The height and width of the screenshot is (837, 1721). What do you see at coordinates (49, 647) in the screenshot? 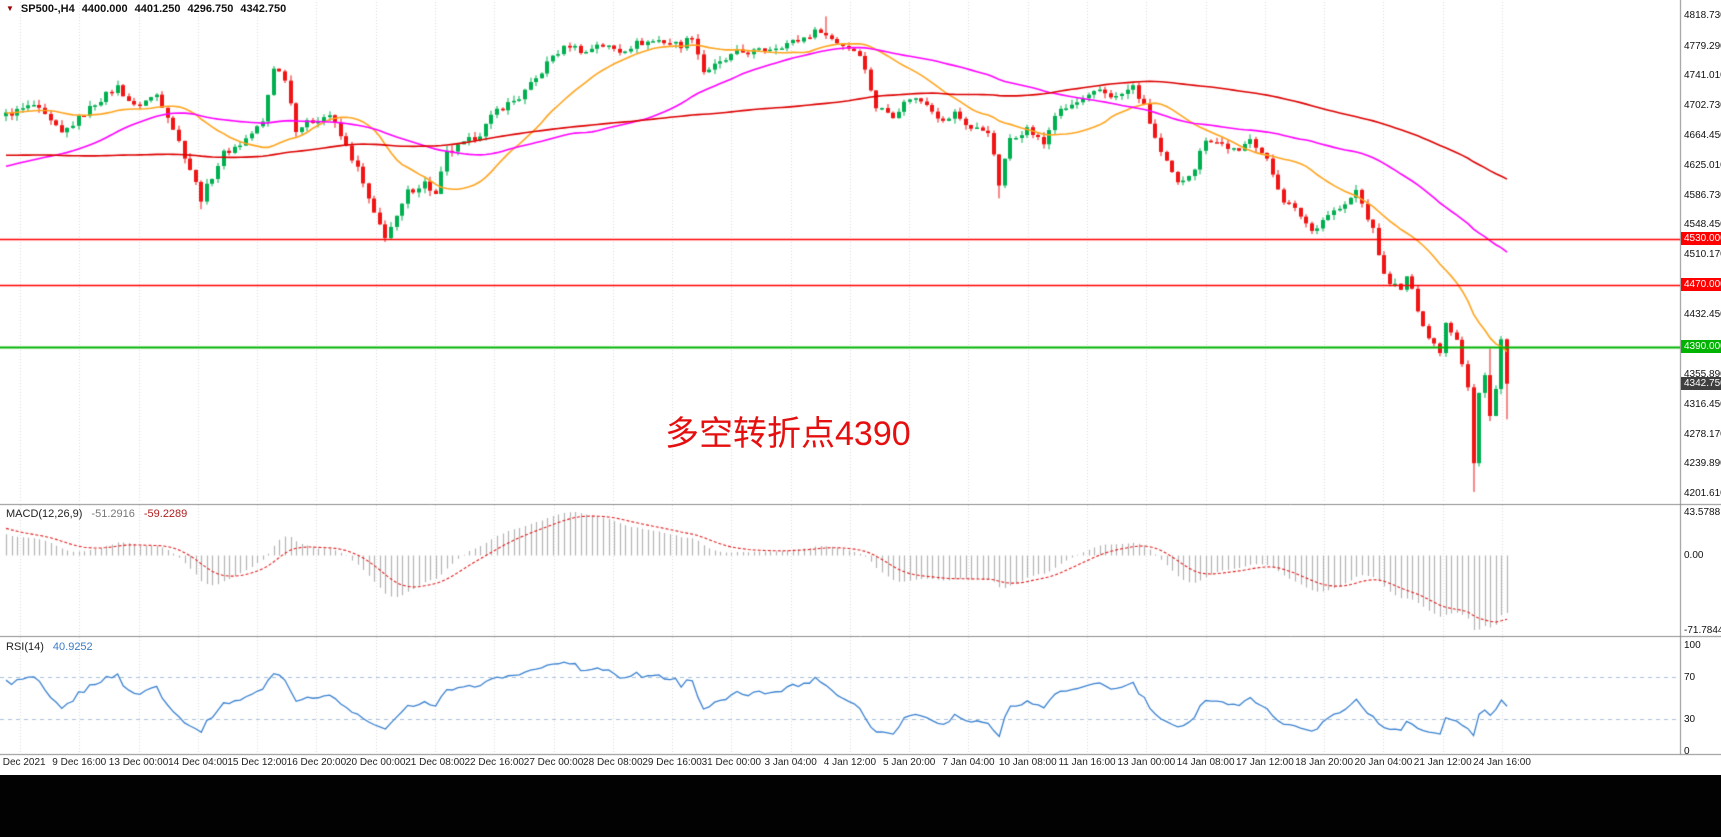
I see `rsi-indicator-label: RSI(14) 40.9252` at bounding box center [49, 647].